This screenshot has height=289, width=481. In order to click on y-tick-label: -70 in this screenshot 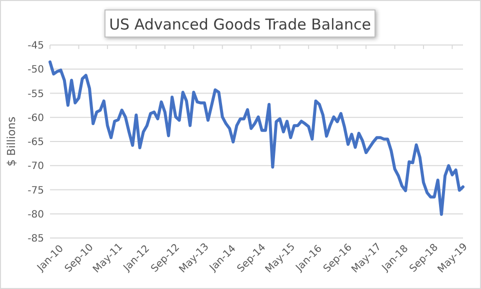, I will do `click(36, 166)`.